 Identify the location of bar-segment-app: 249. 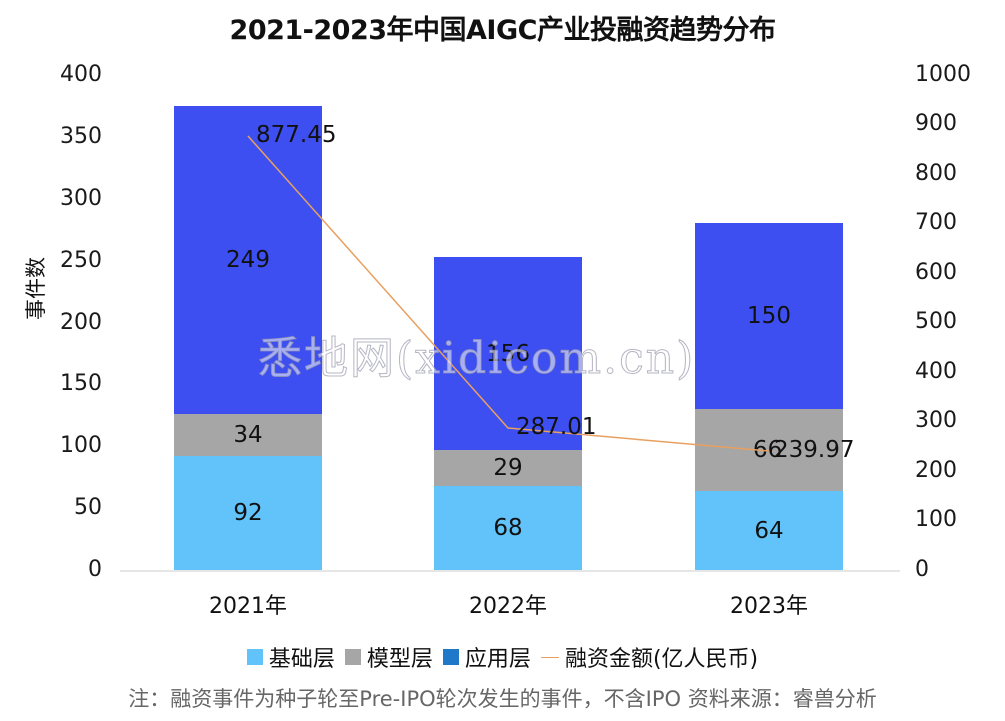
(248, 260).